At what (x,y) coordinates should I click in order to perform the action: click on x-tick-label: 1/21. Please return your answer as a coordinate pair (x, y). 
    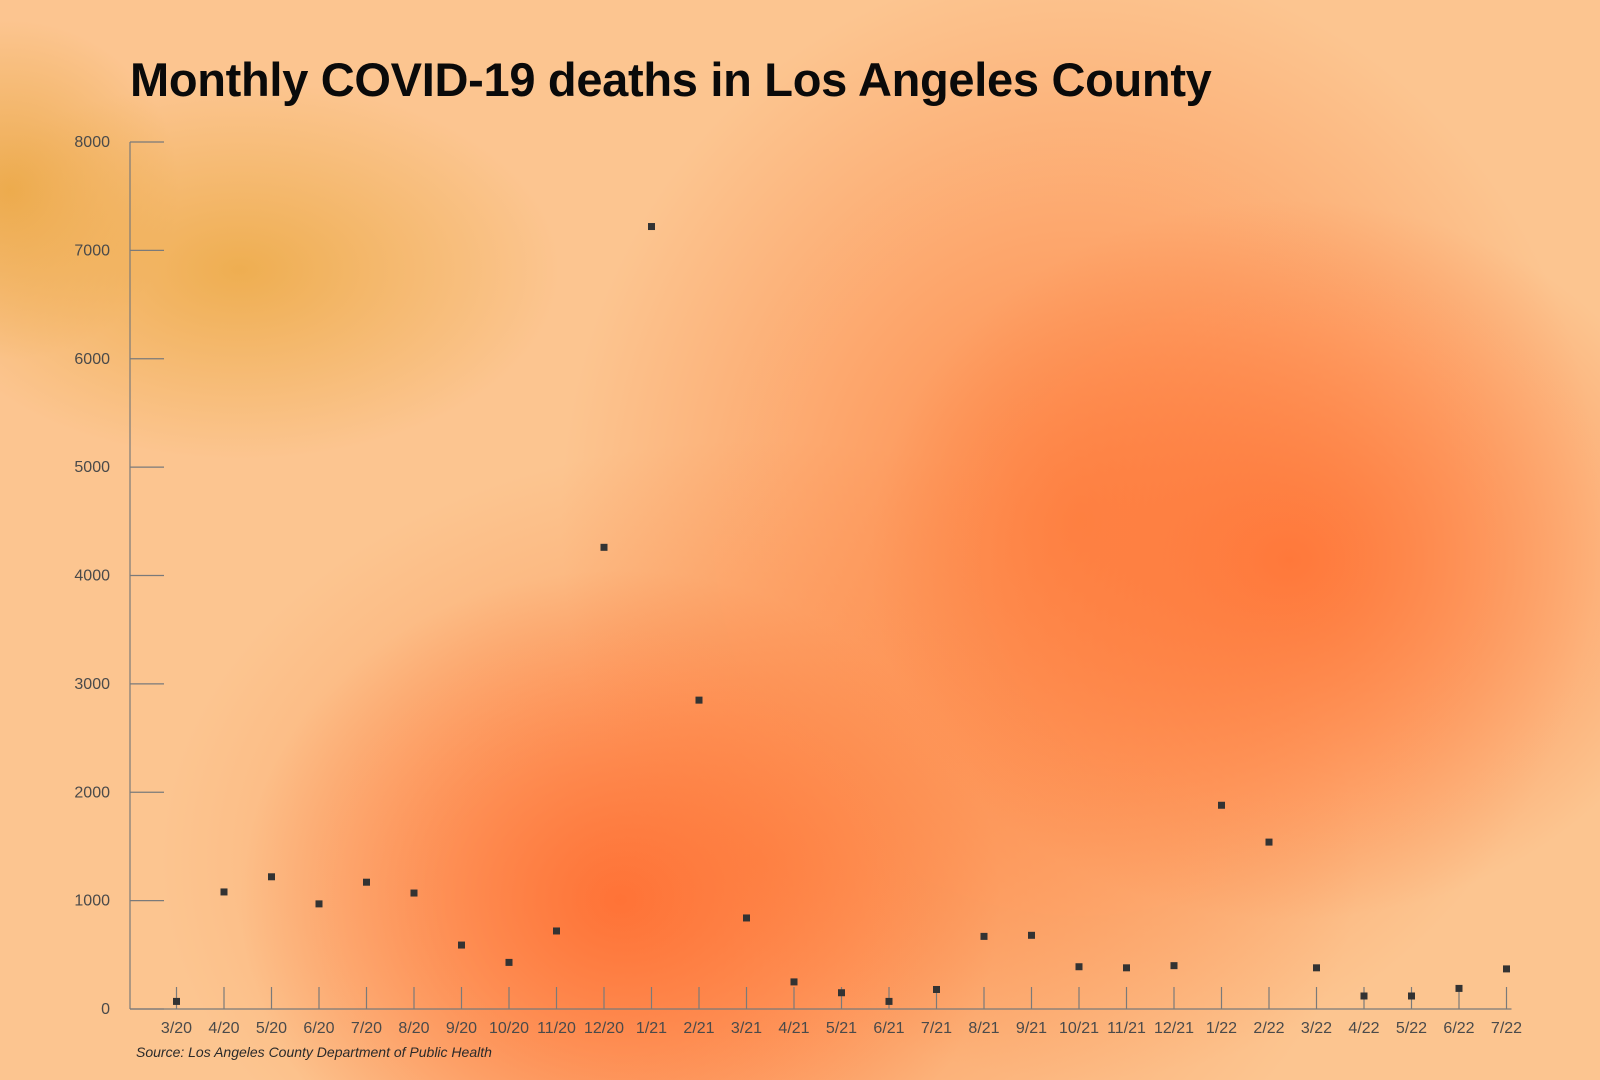
    Looking at the image, I should click on (651, 1028).